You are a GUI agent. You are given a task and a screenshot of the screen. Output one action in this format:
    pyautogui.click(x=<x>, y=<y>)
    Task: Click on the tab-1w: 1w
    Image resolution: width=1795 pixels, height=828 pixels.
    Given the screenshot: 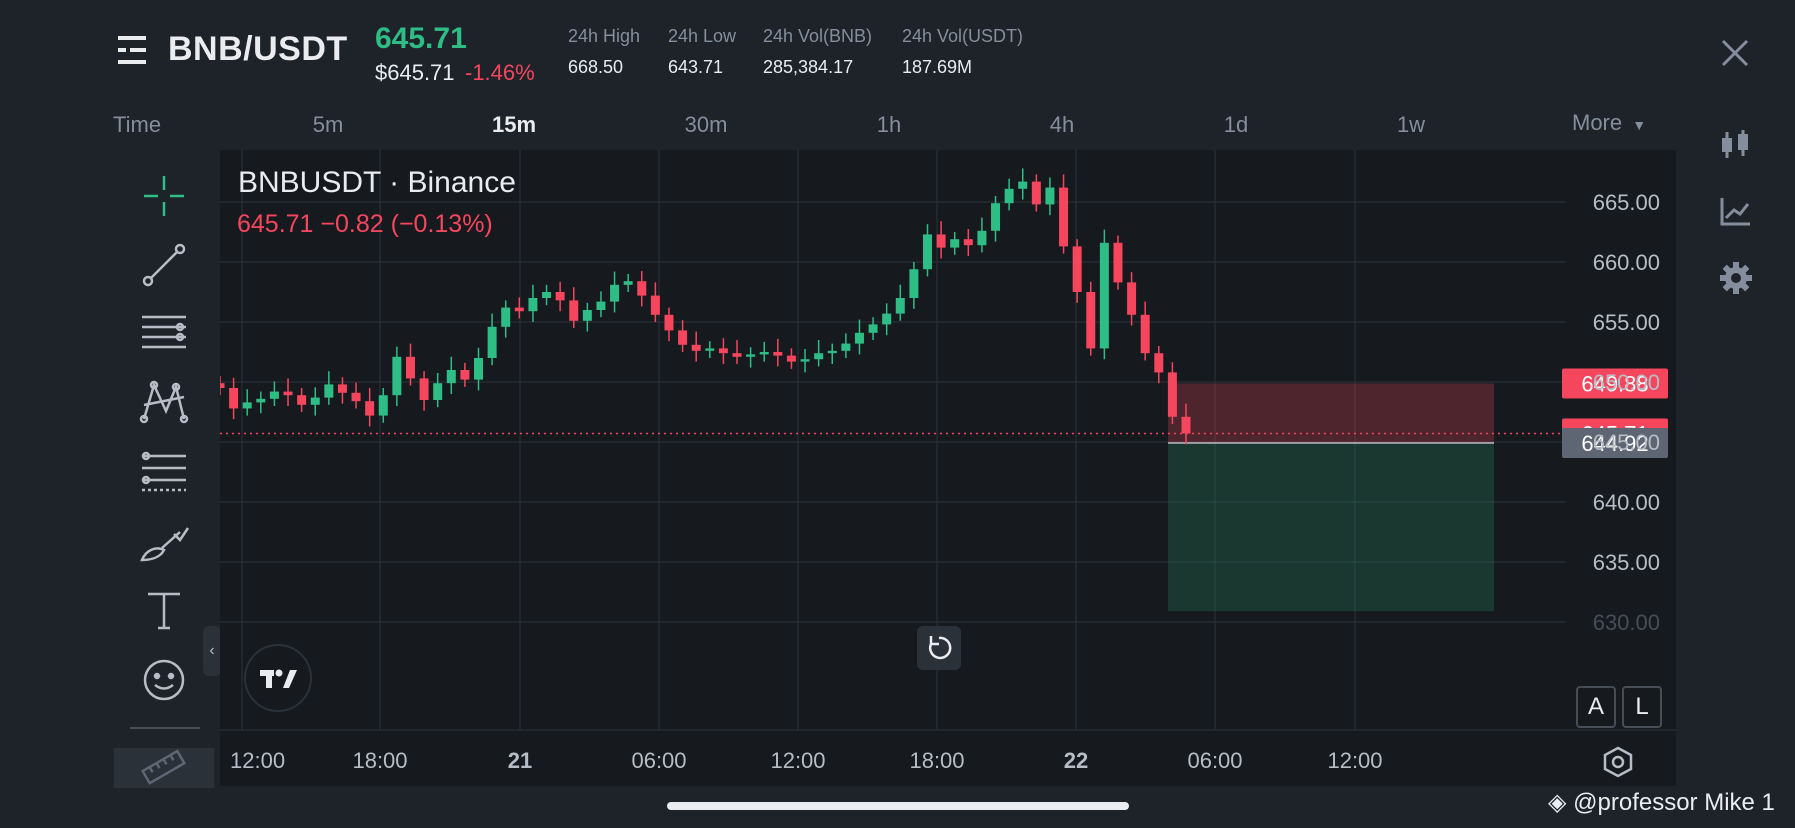 What is the action you would take?
    pyautogui.click(x=1411, y=124)
    